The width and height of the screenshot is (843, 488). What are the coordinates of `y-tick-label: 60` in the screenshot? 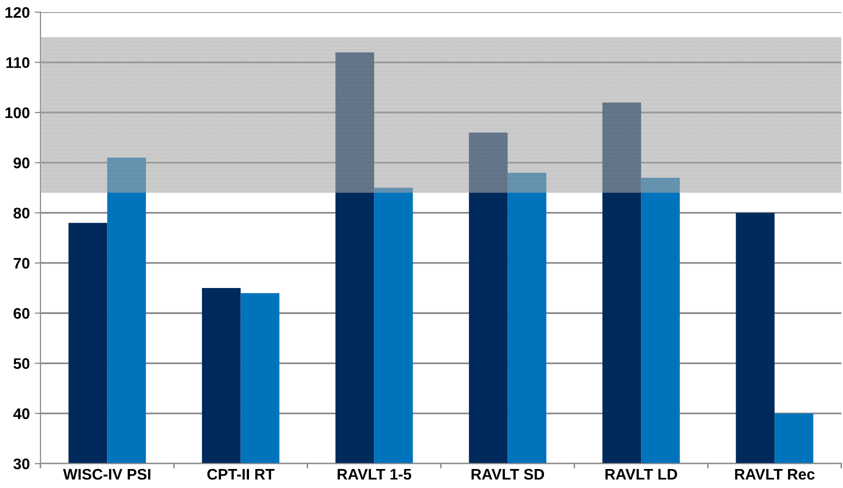 It's located at (22, 313).